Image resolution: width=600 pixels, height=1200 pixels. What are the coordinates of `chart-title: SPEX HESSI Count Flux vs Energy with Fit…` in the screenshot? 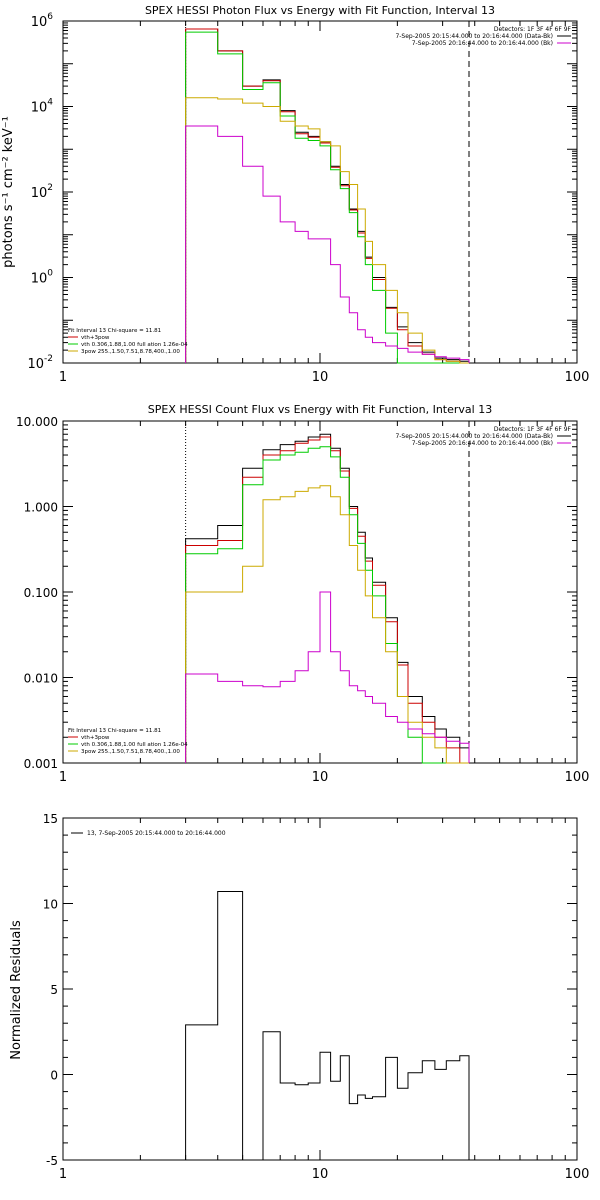 It's located at (320, 409).